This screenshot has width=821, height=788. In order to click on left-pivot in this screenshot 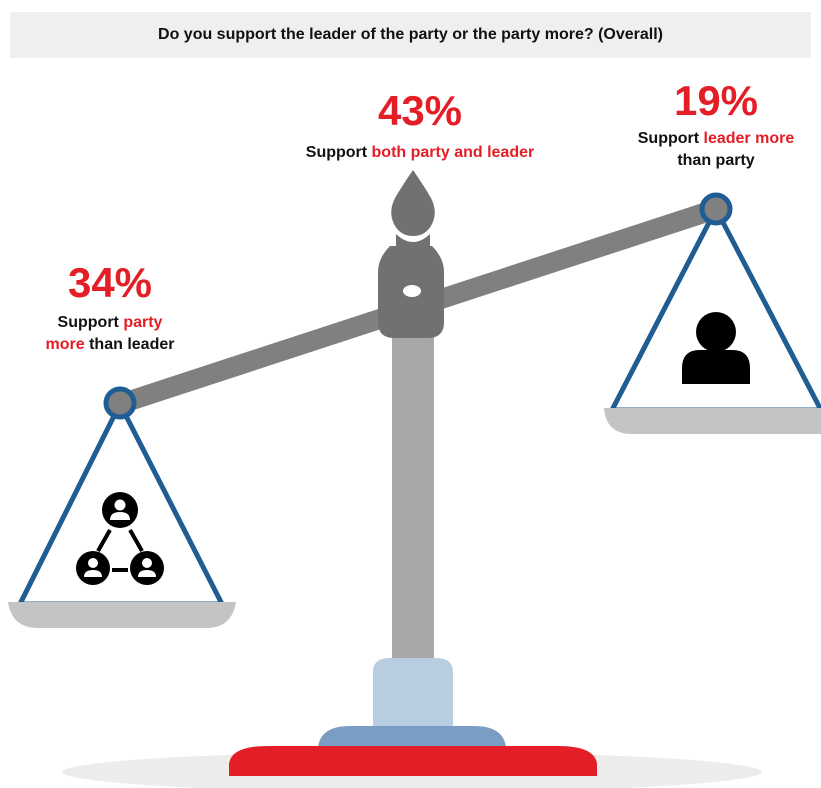, I will do `click(120, 403)`.